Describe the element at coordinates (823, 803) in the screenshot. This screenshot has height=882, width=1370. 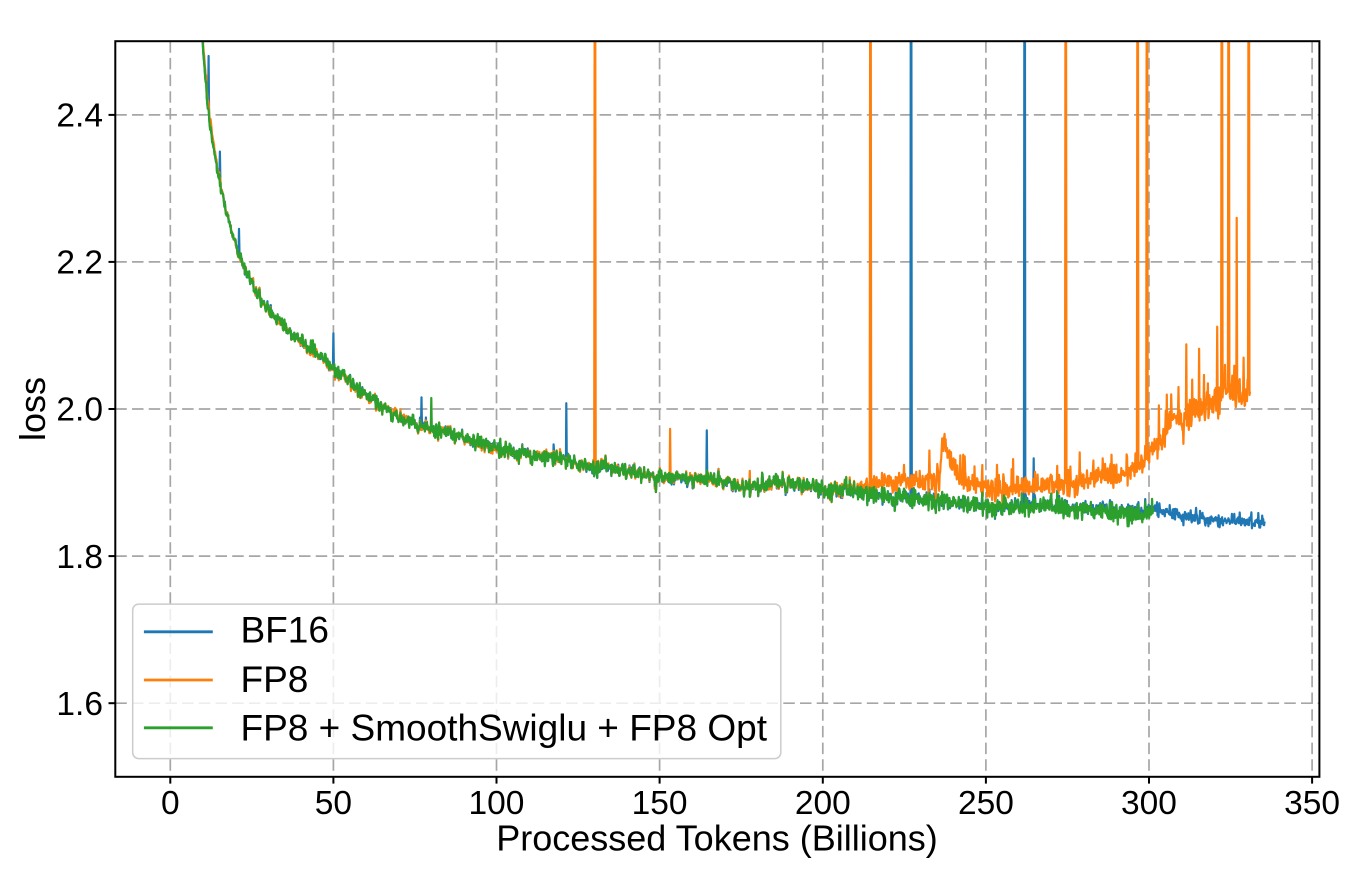
I see `svg-text: 200` at that location.